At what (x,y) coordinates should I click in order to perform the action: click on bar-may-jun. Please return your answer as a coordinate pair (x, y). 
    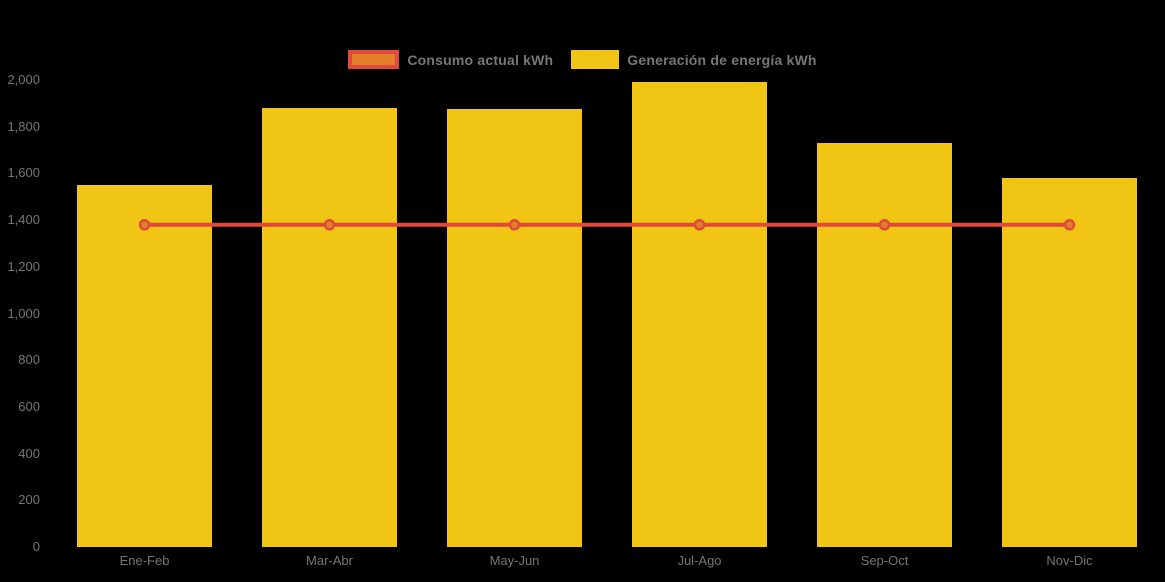
    Looking at the image, I should click on (514, 328).